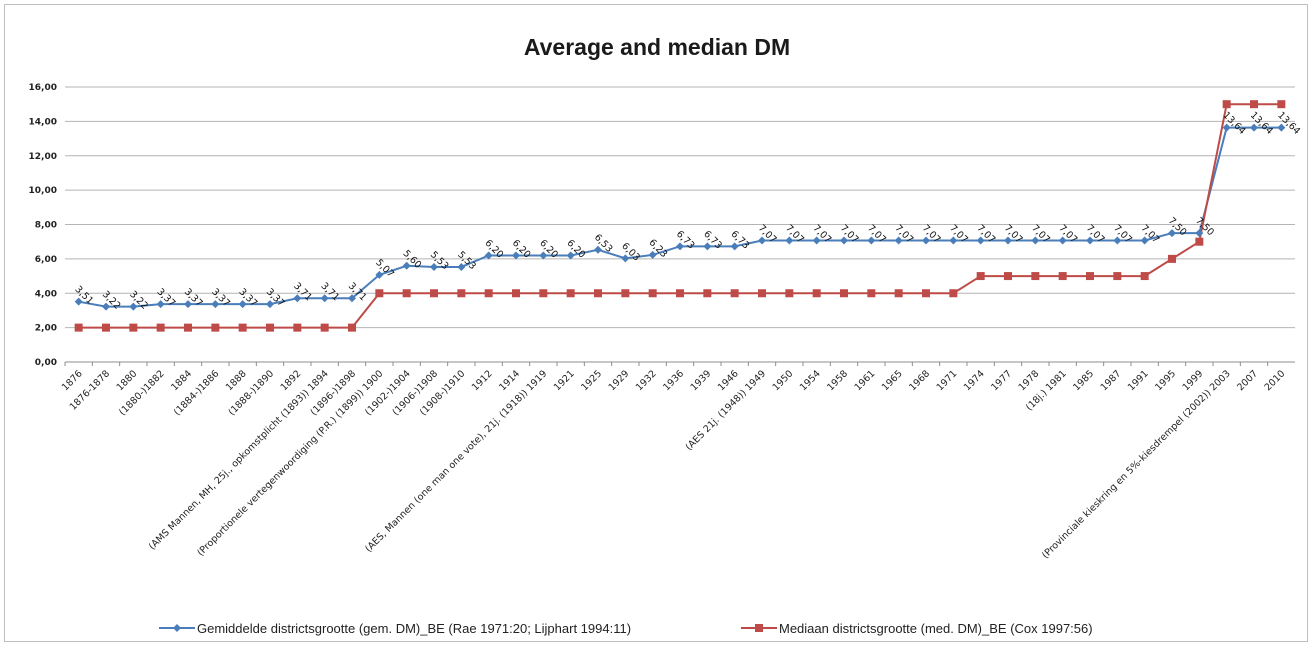 This screenshot has width=1314, height=648. Describe the element at coordinates (1247, 380) in the screenshot. I see `x-tick-label: 2007` at that location.